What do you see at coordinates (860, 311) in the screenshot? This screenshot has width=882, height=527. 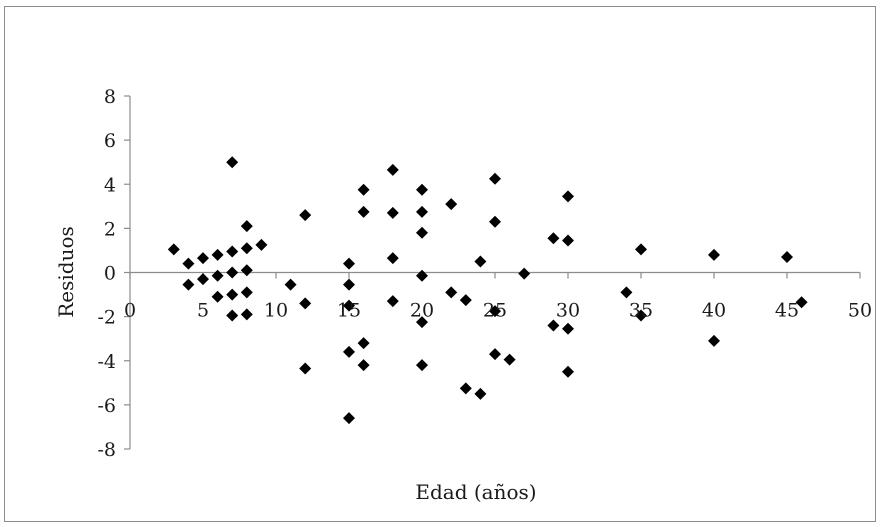 I see `x-tick-label: 50` at bounding box center [860, 311].